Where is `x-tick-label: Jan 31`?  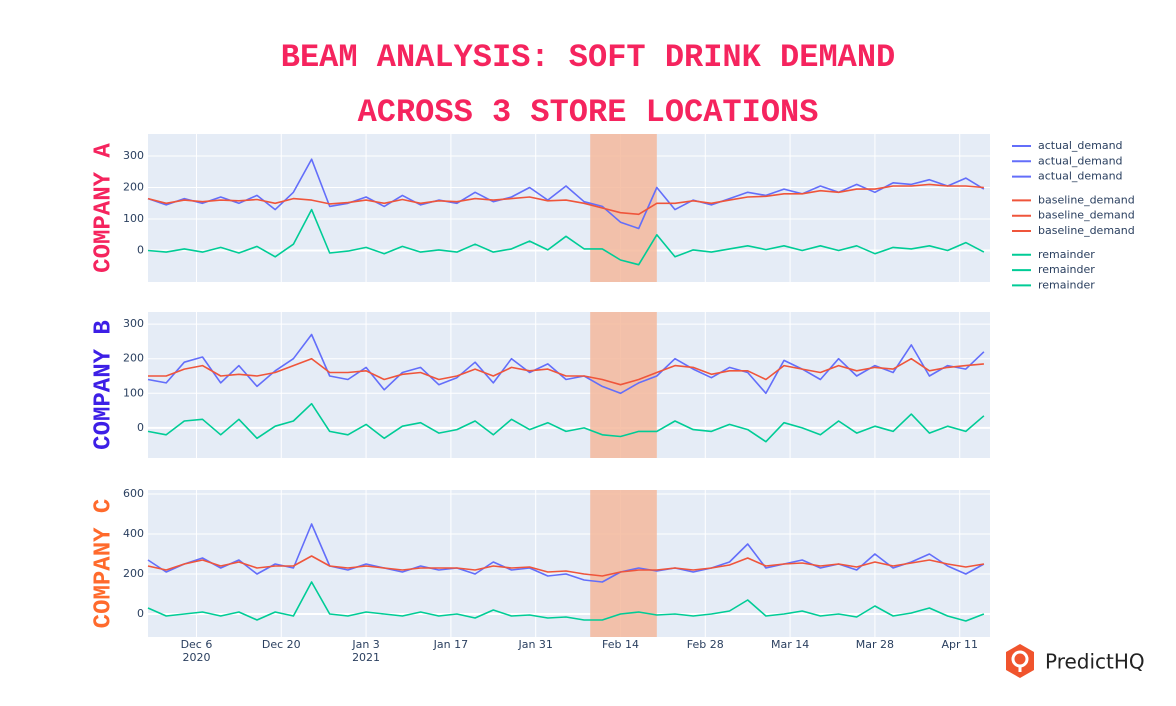 x-tick-label: Jan 31 is located at coordinates (534, 644).